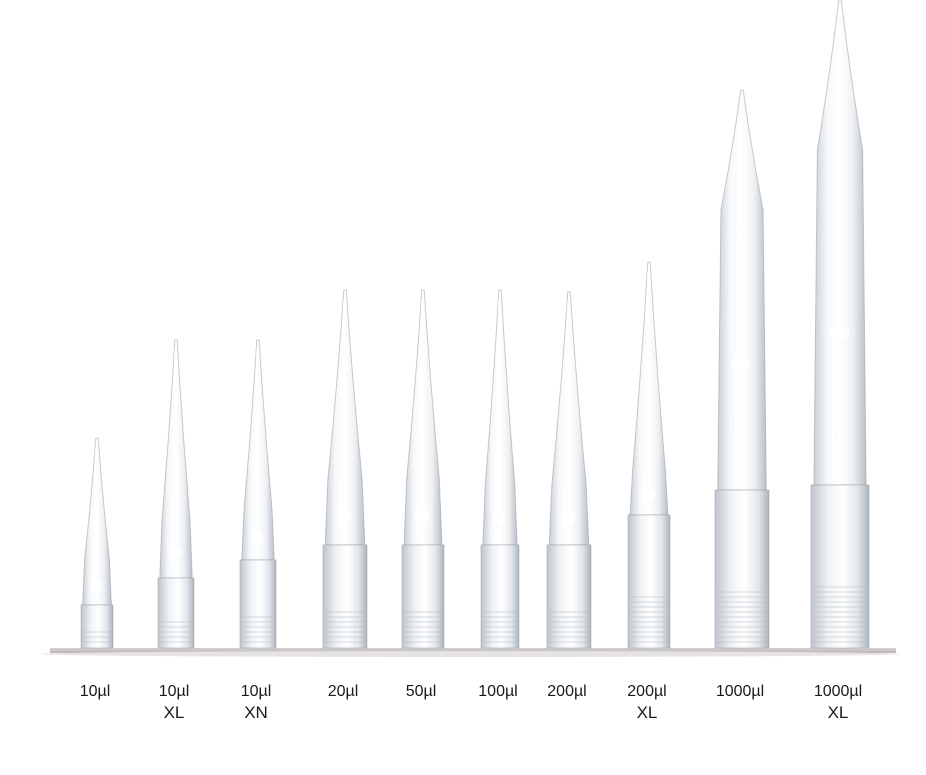 The image size is (926, 775). I want to click on tip-label: 50µl, so click(421, 692).